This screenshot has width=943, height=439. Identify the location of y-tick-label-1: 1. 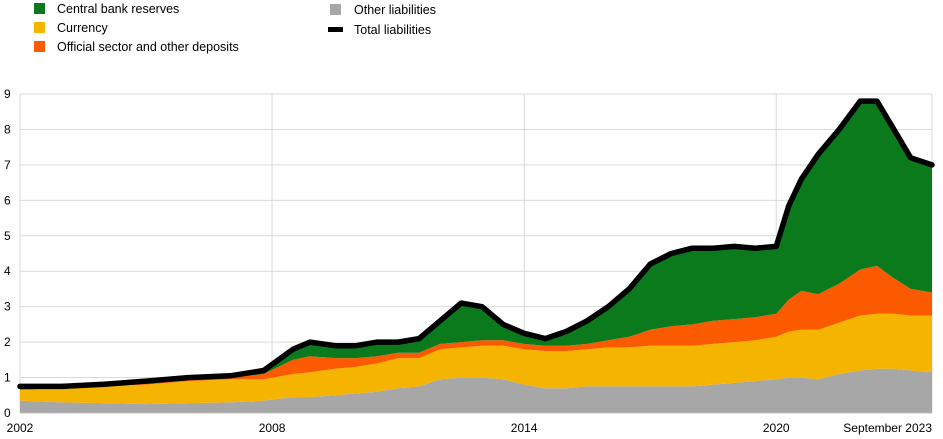
(7, 378).